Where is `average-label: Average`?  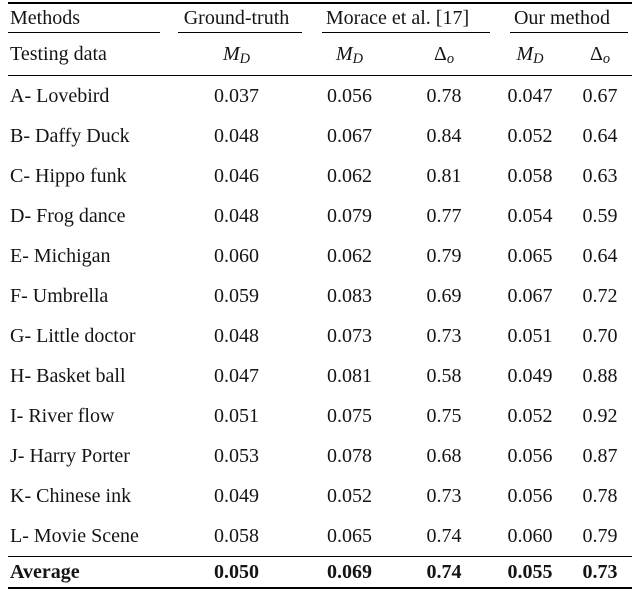 average-label: Average is located at coordinates (45, 571).